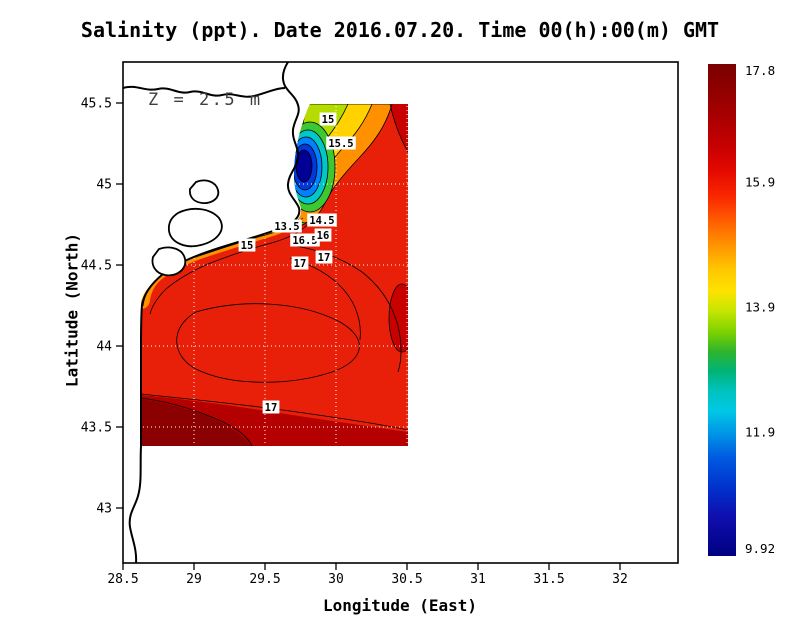 This screenshot has width=800, height=618. I want to click on colorbar-tick-label: 15.9, so click(760, 182).